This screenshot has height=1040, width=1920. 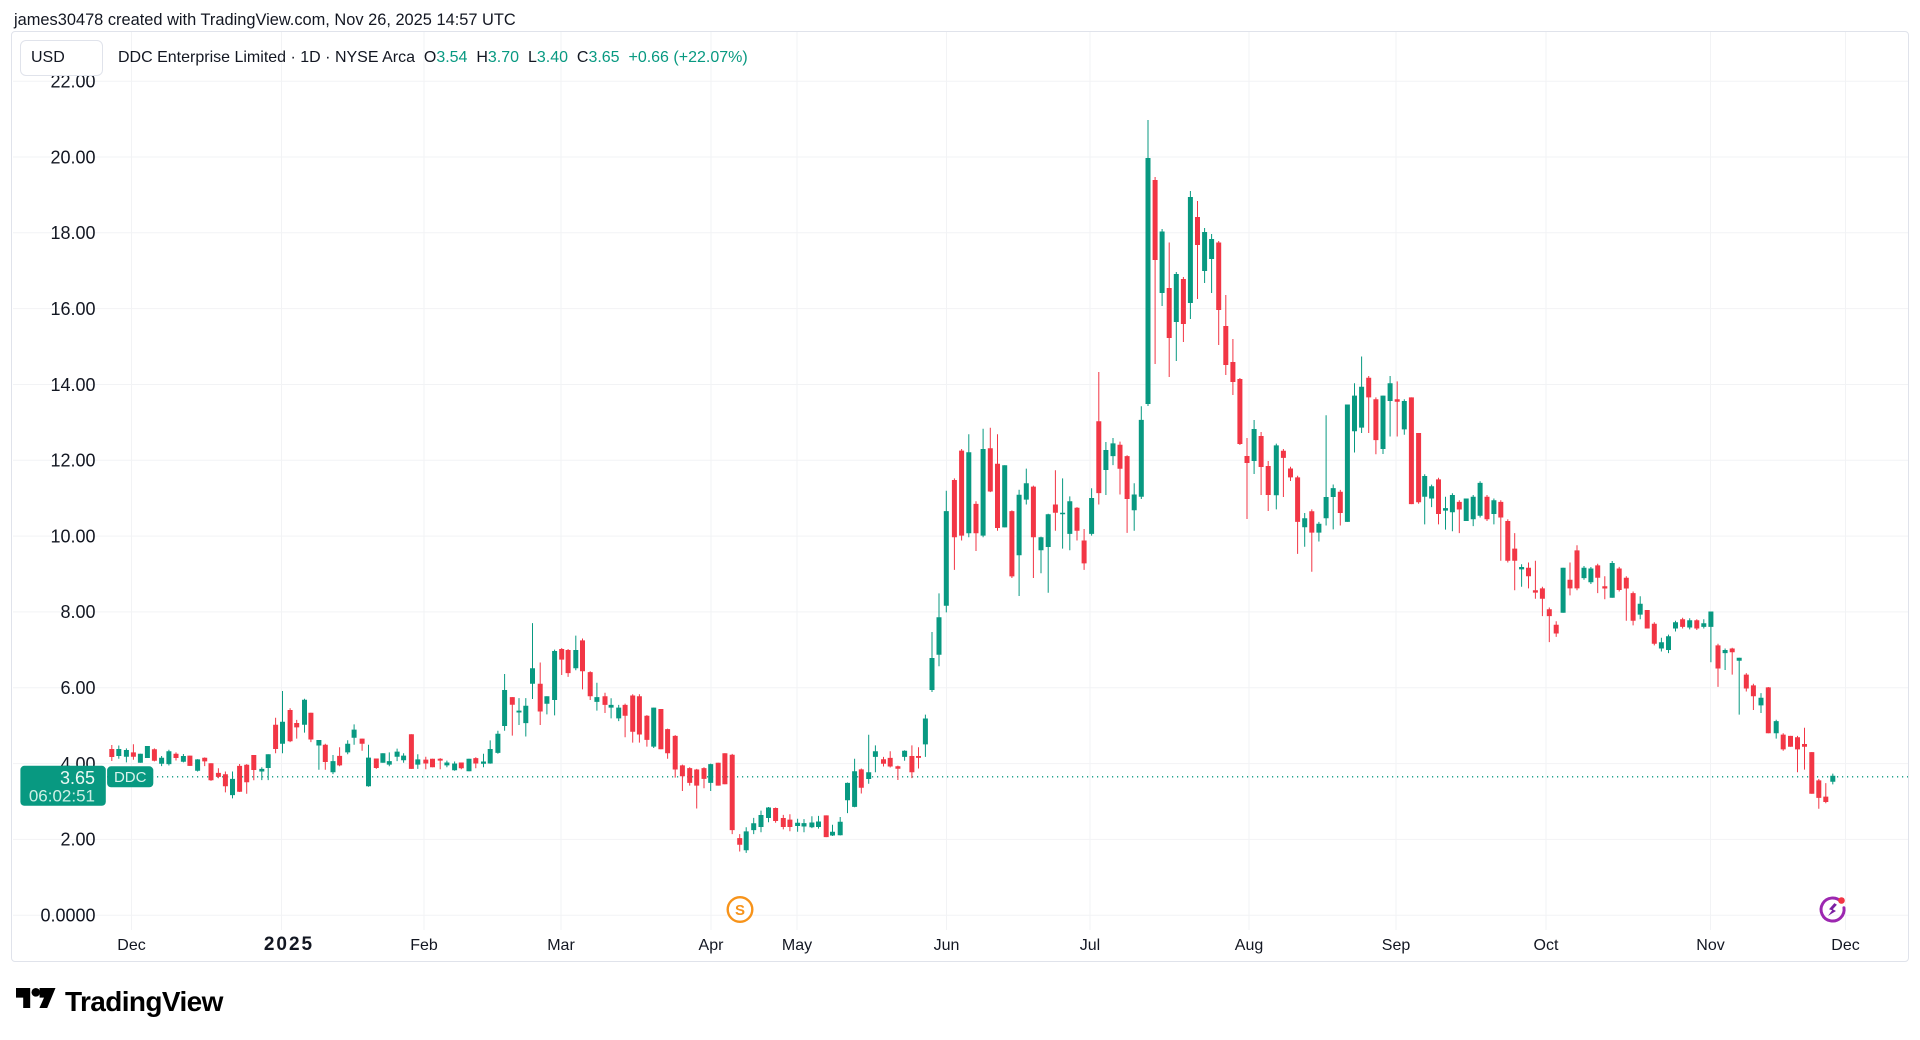 What do you see at coordinates (77, 688) in the screenshot?
I see `svg-text: 6.00` at bounding box center [77, 688].